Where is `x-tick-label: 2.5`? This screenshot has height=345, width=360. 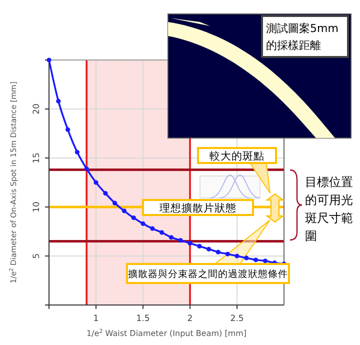
x-tick-label: 2.5 is located at coordinates (237, 319).